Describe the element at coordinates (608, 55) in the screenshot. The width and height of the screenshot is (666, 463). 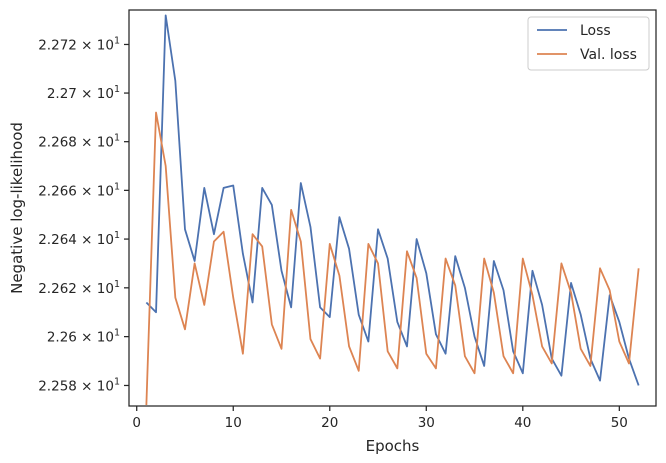
I see `legend-label-val-loss: Val. loss` at that location.